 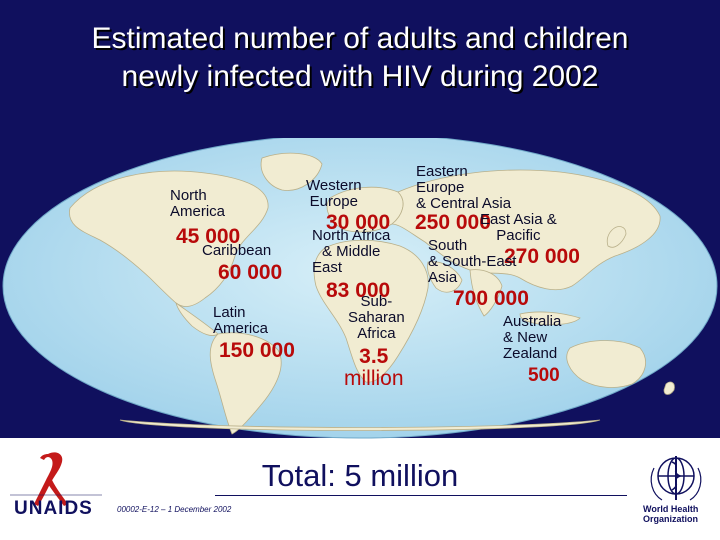 I want to click on label-line: Latin, so click(x=229, y=312).